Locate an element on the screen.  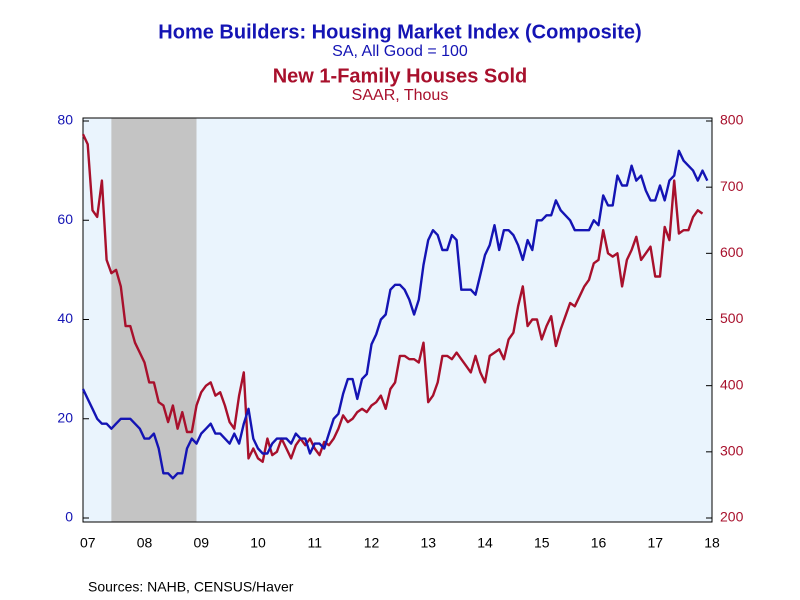
x-tick-label: 08 is located at coordinates (145, 543).